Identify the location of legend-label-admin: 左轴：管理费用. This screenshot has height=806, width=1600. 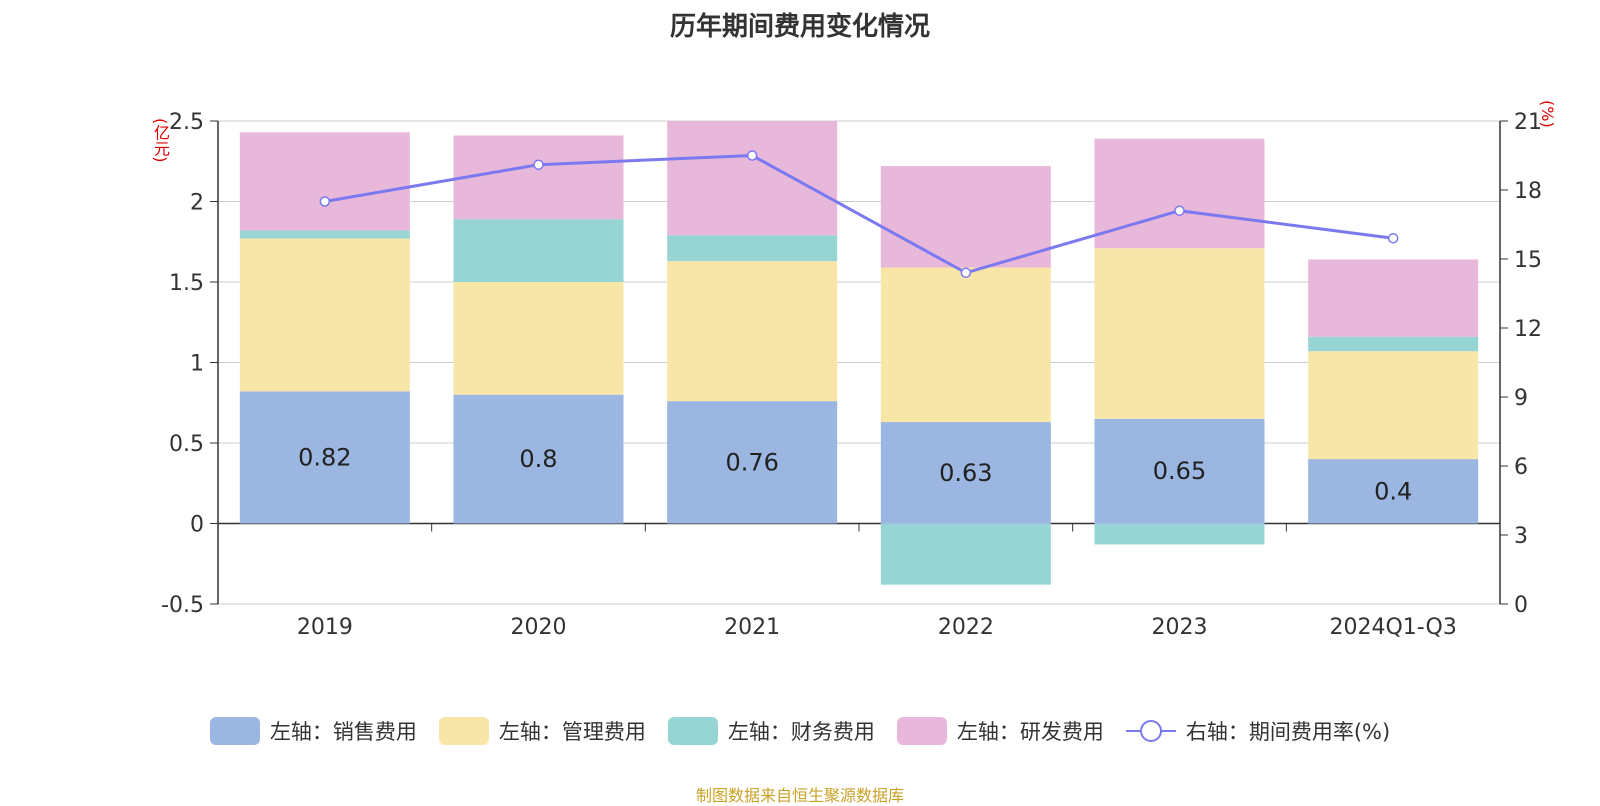
(572, 732).